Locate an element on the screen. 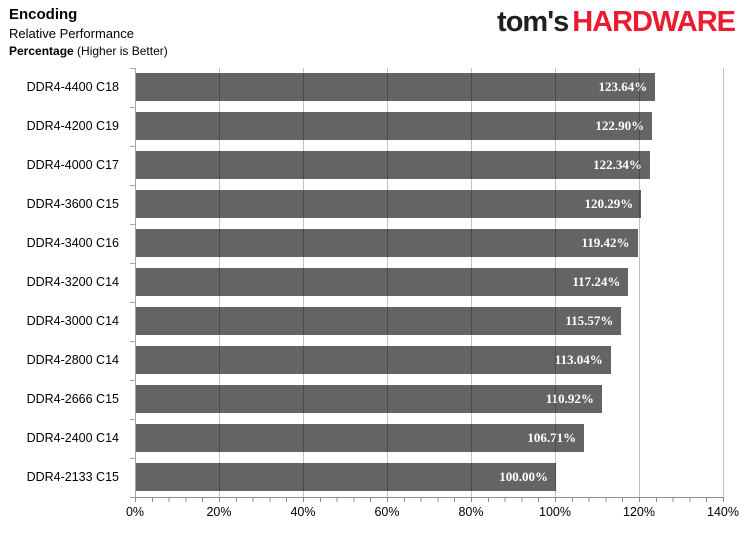 Image resolution: width=746 pixels, height=533 pixels. bar-value-label: 122.34% is located at coordinates (617, 164).